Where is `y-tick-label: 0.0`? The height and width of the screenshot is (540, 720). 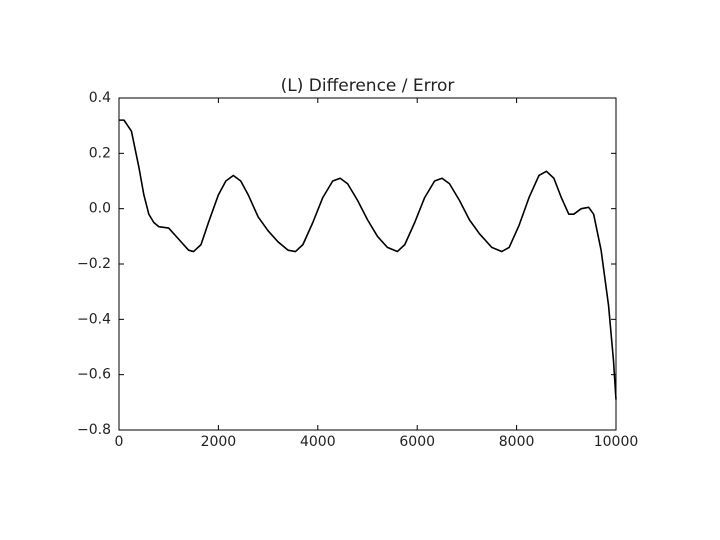 y-tick-label: 0.0 is located at coordinates (100, 209).